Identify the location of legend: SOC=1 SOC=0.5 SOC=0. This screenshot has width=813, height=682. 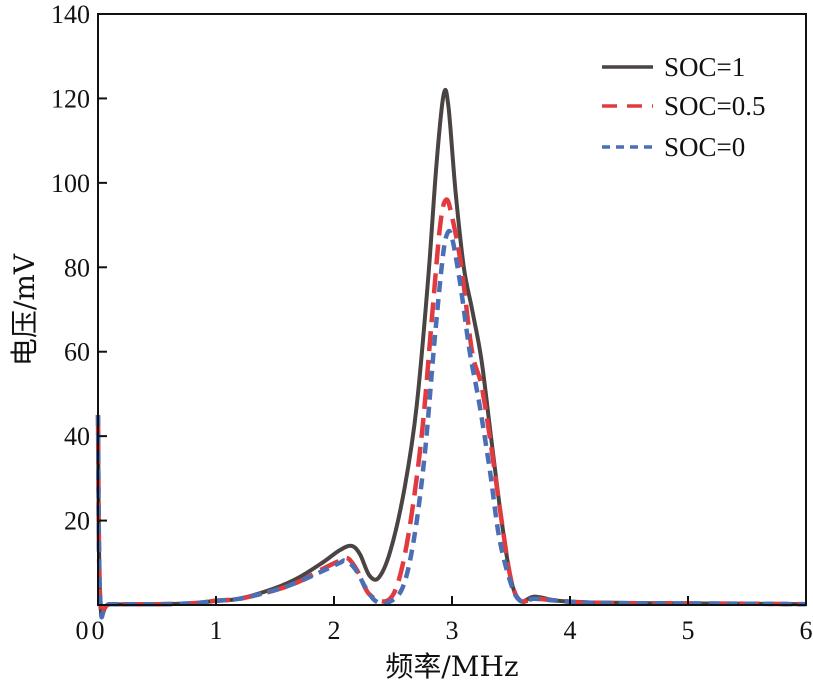
(684, 107).